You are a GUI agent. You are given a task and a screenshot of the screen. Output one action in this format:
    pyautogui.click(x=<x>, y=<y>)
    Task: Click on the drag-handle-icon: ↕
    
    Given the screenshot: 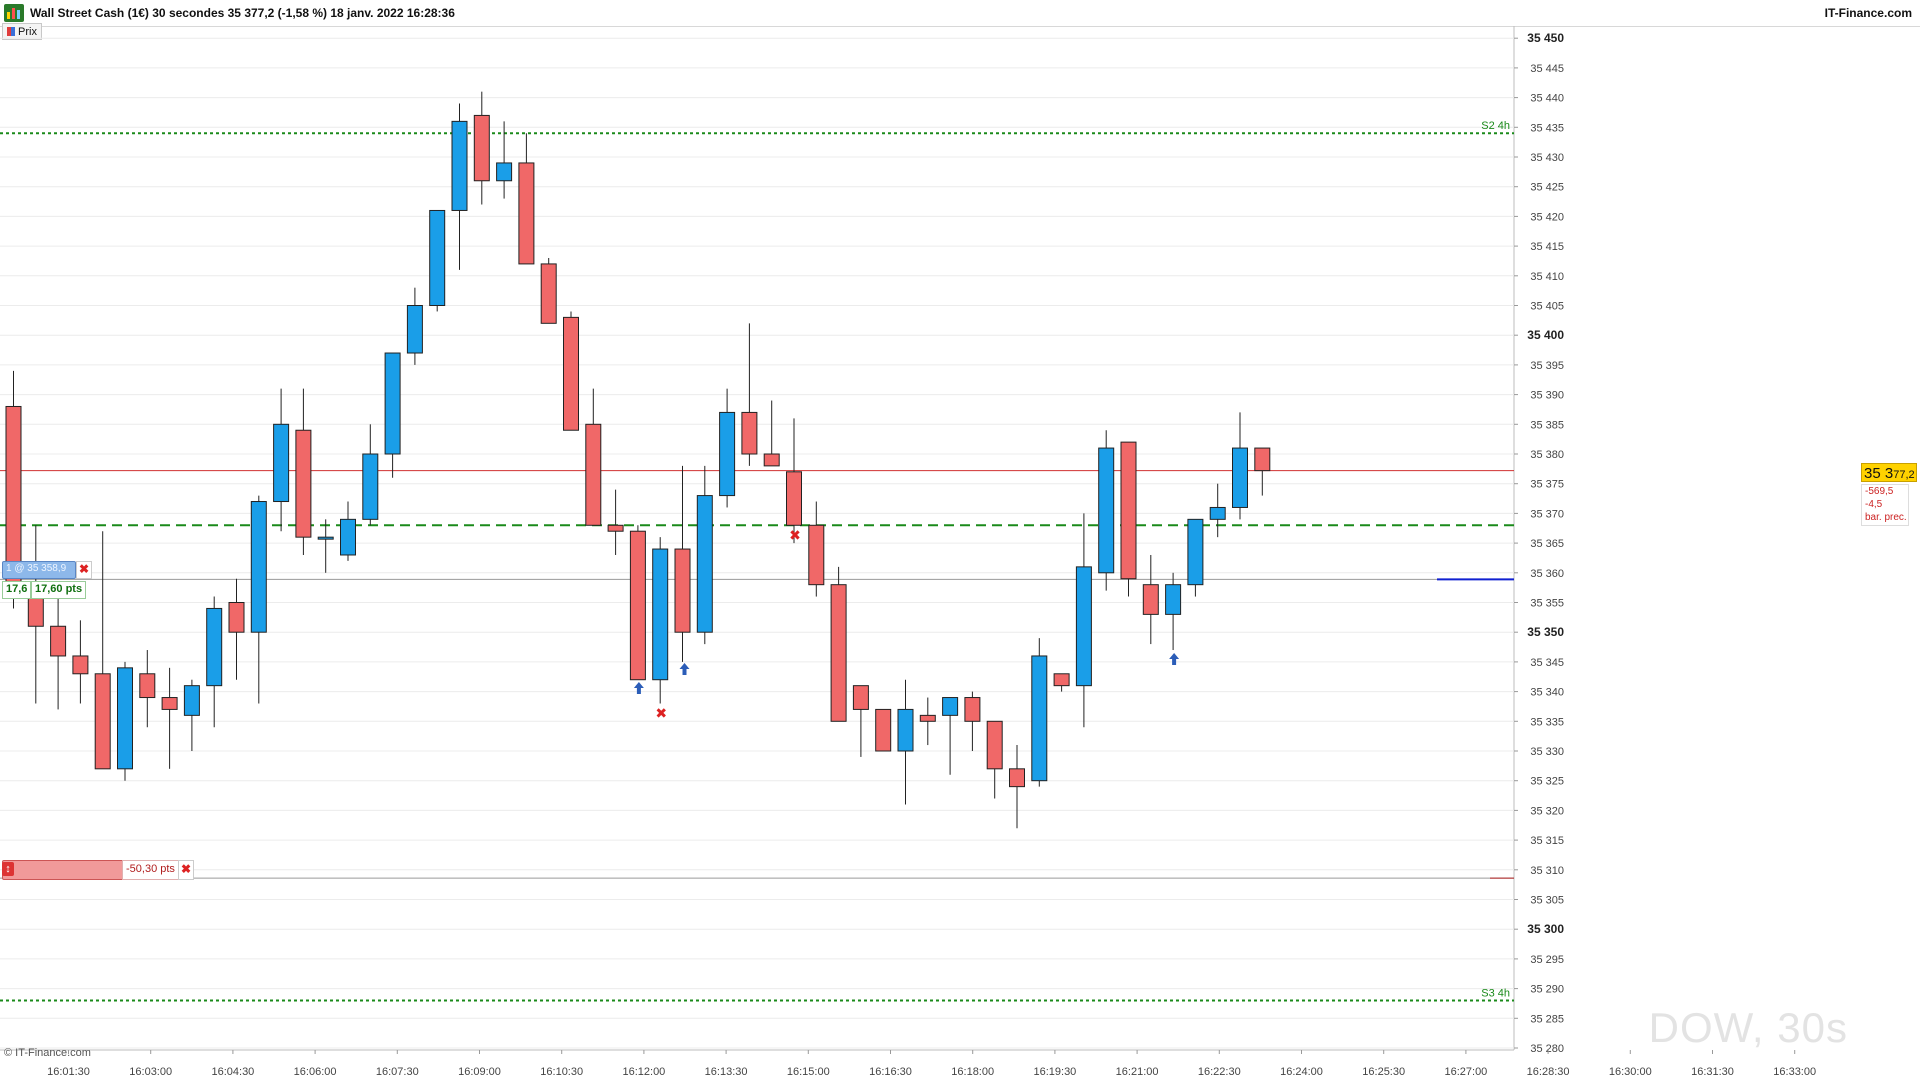 What is the action you would take?
    pyautogui.click(x=8, y=869)
    